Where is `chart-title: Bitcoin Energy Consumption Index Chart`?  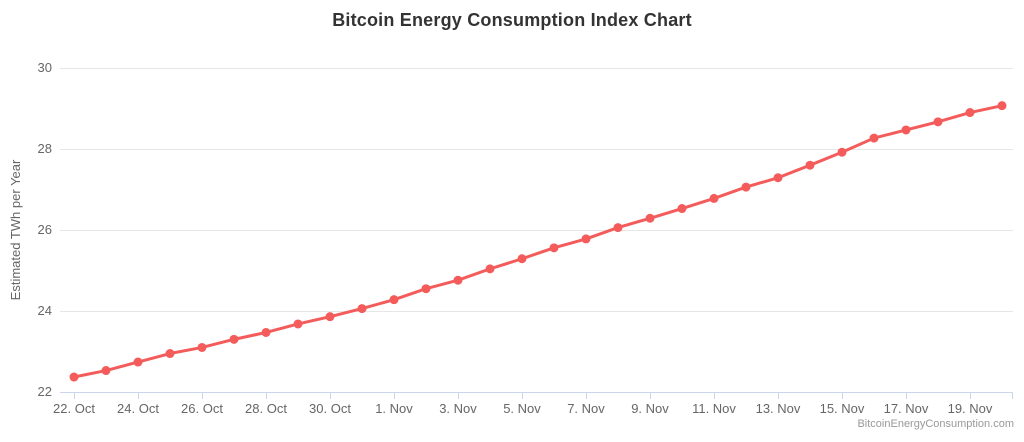 chart-title: Bitcoin Energy Consumption Index Chart is located at coordinates (512, 20).